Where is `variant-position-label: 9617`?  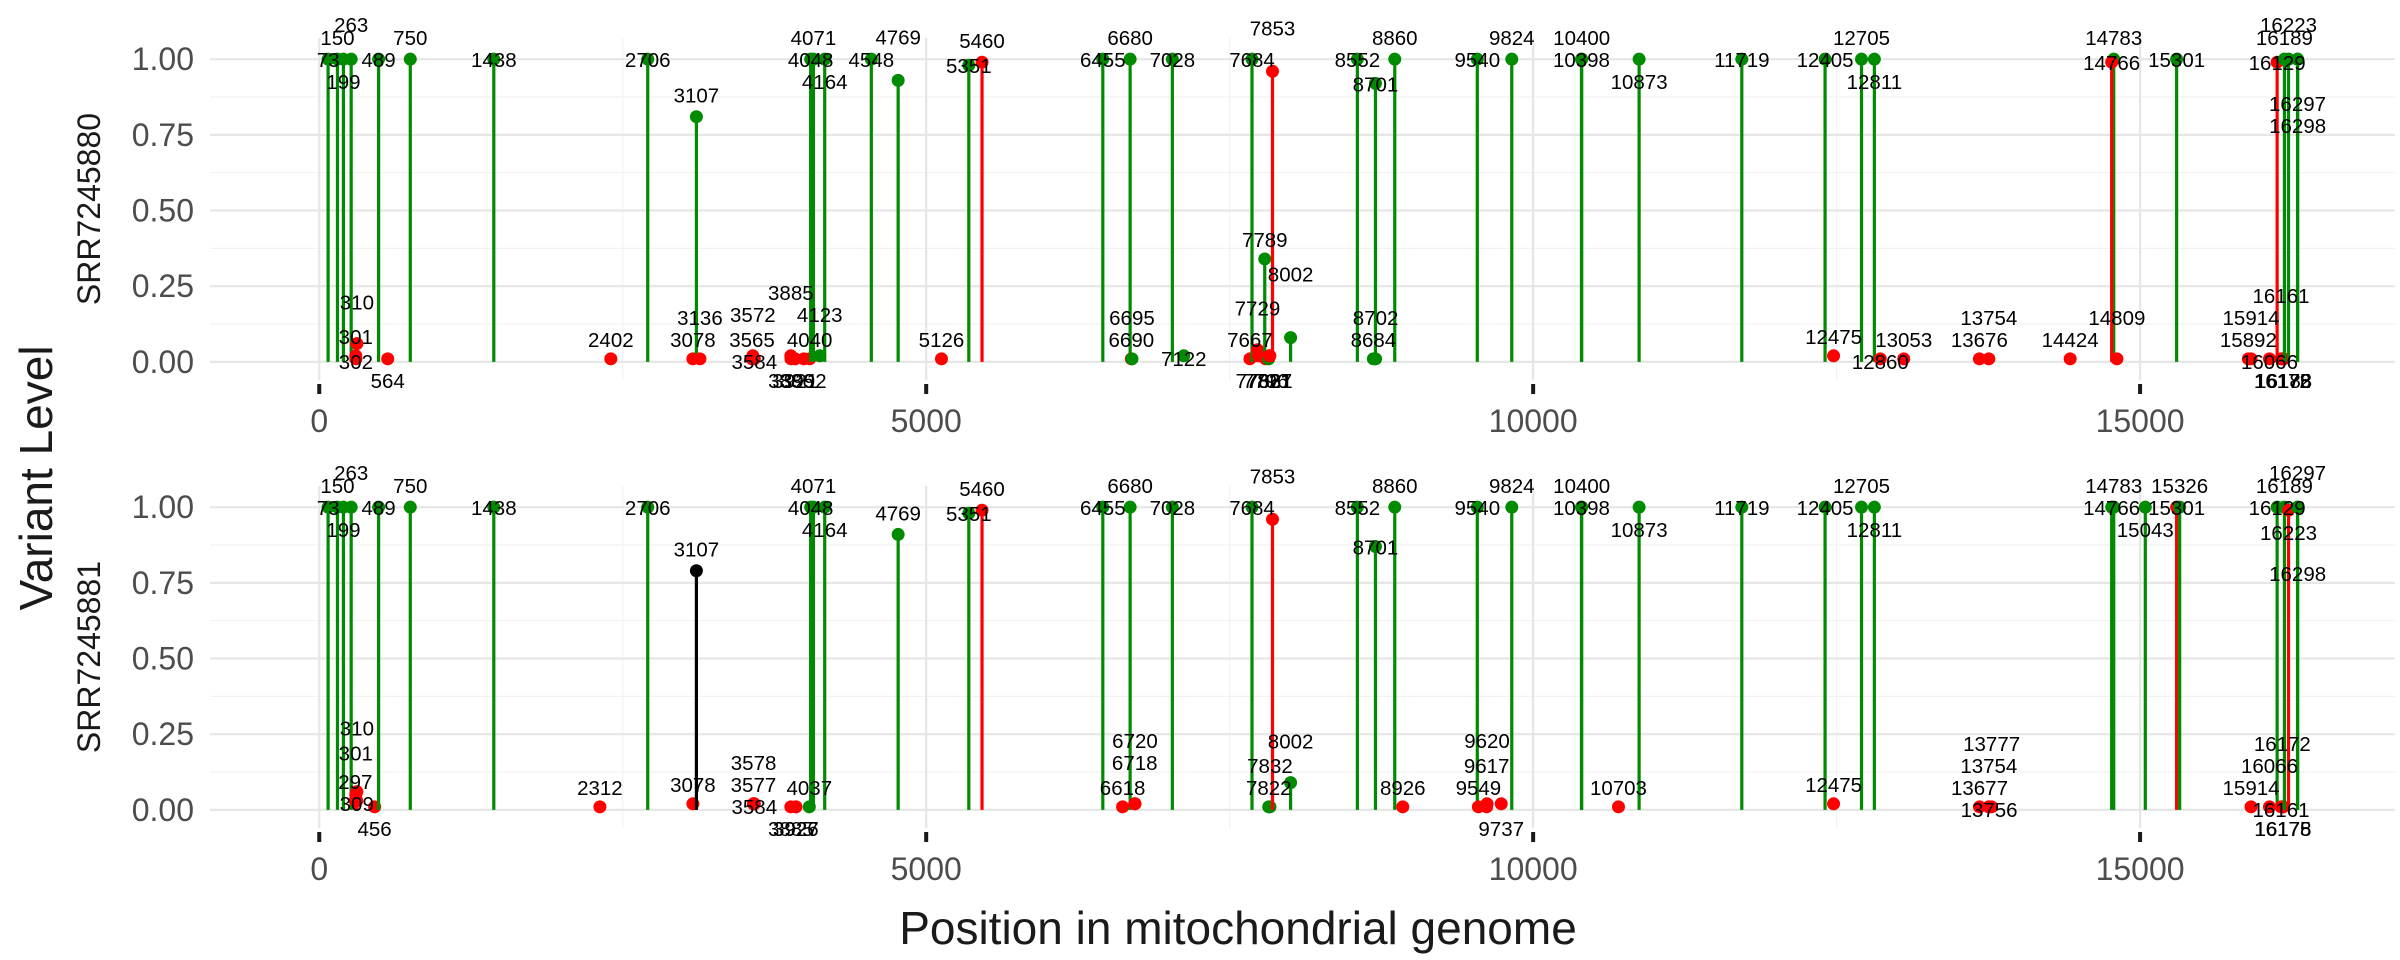
variant-position-label: 9617 is located at coordinates (1487, 766).